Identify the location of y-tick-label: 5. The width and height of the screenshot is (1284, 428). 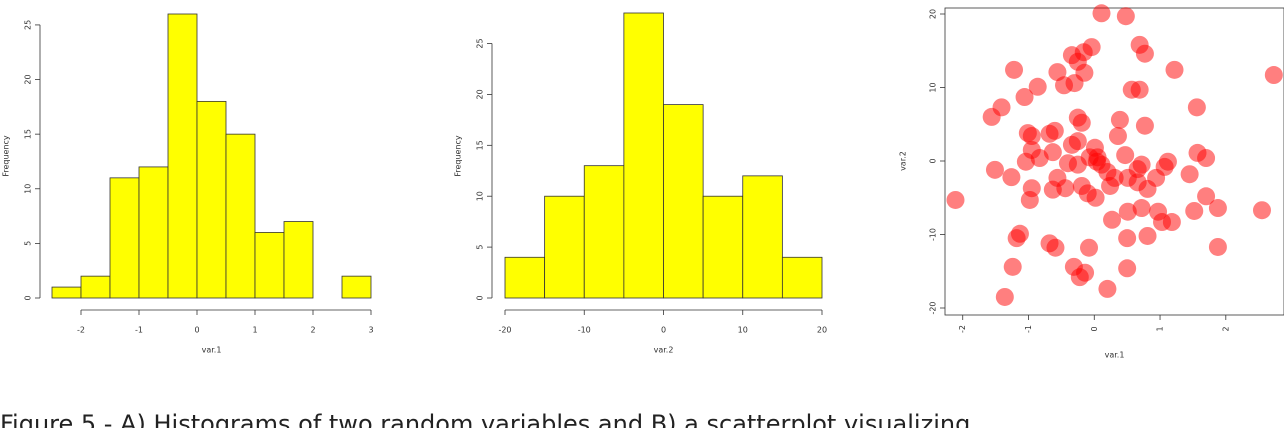
(480, 247).